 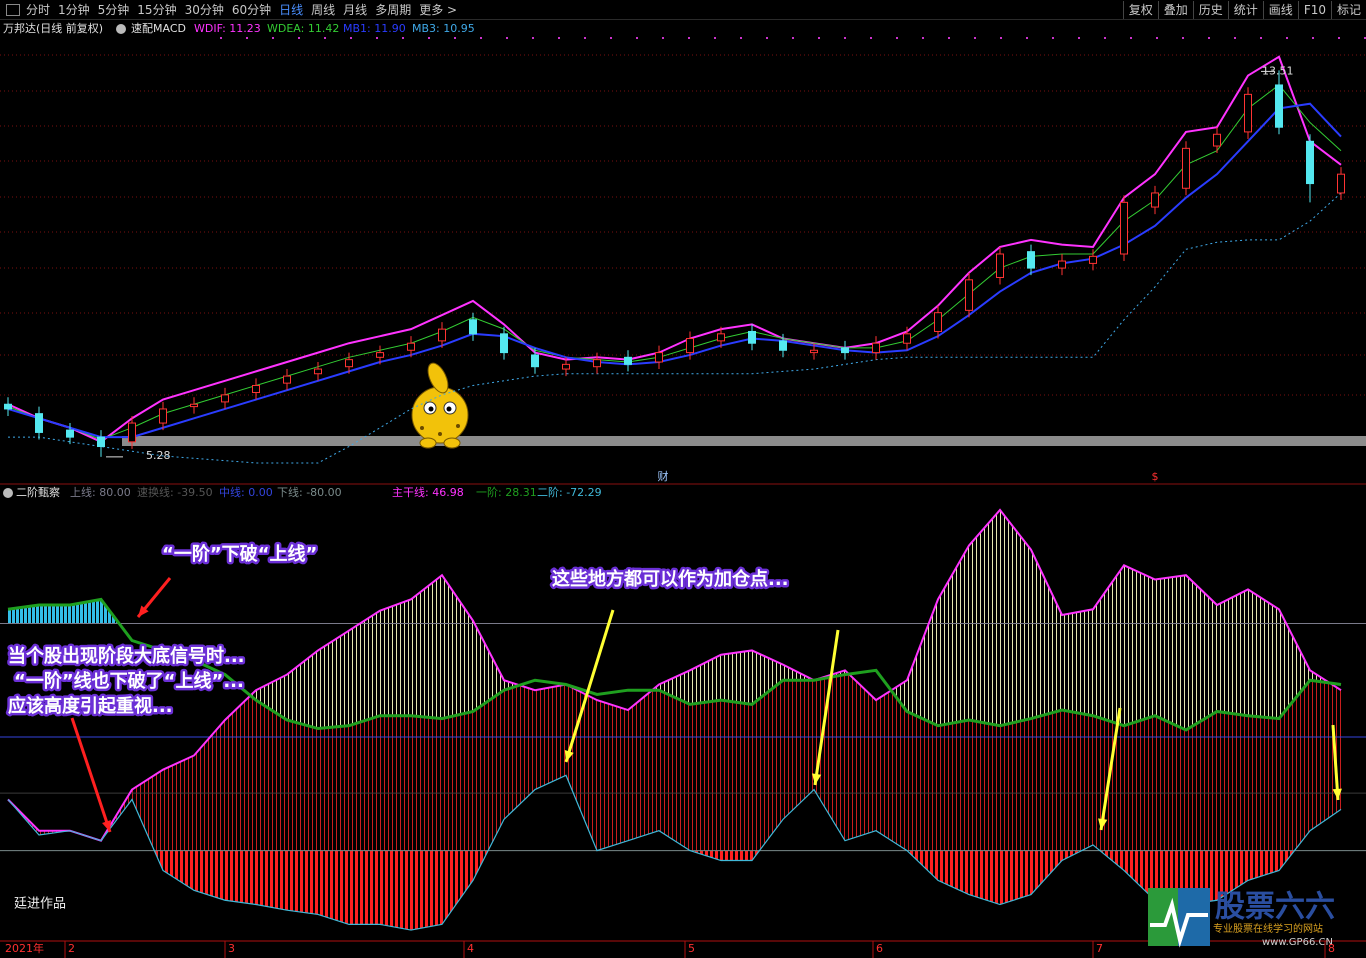 I want to click on period-tab: 更多 >, so click(x=438, y=10).